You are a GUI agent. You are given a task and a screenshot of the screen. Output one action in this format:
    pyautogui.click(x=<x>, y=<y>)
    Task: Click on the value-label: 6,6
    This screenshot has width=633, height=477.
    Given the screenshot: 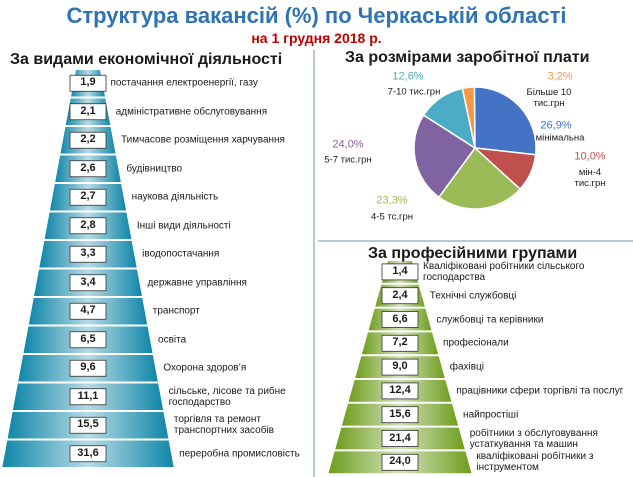 What is the action you would take?
    pyautogui.click(x=400, y=318)
    